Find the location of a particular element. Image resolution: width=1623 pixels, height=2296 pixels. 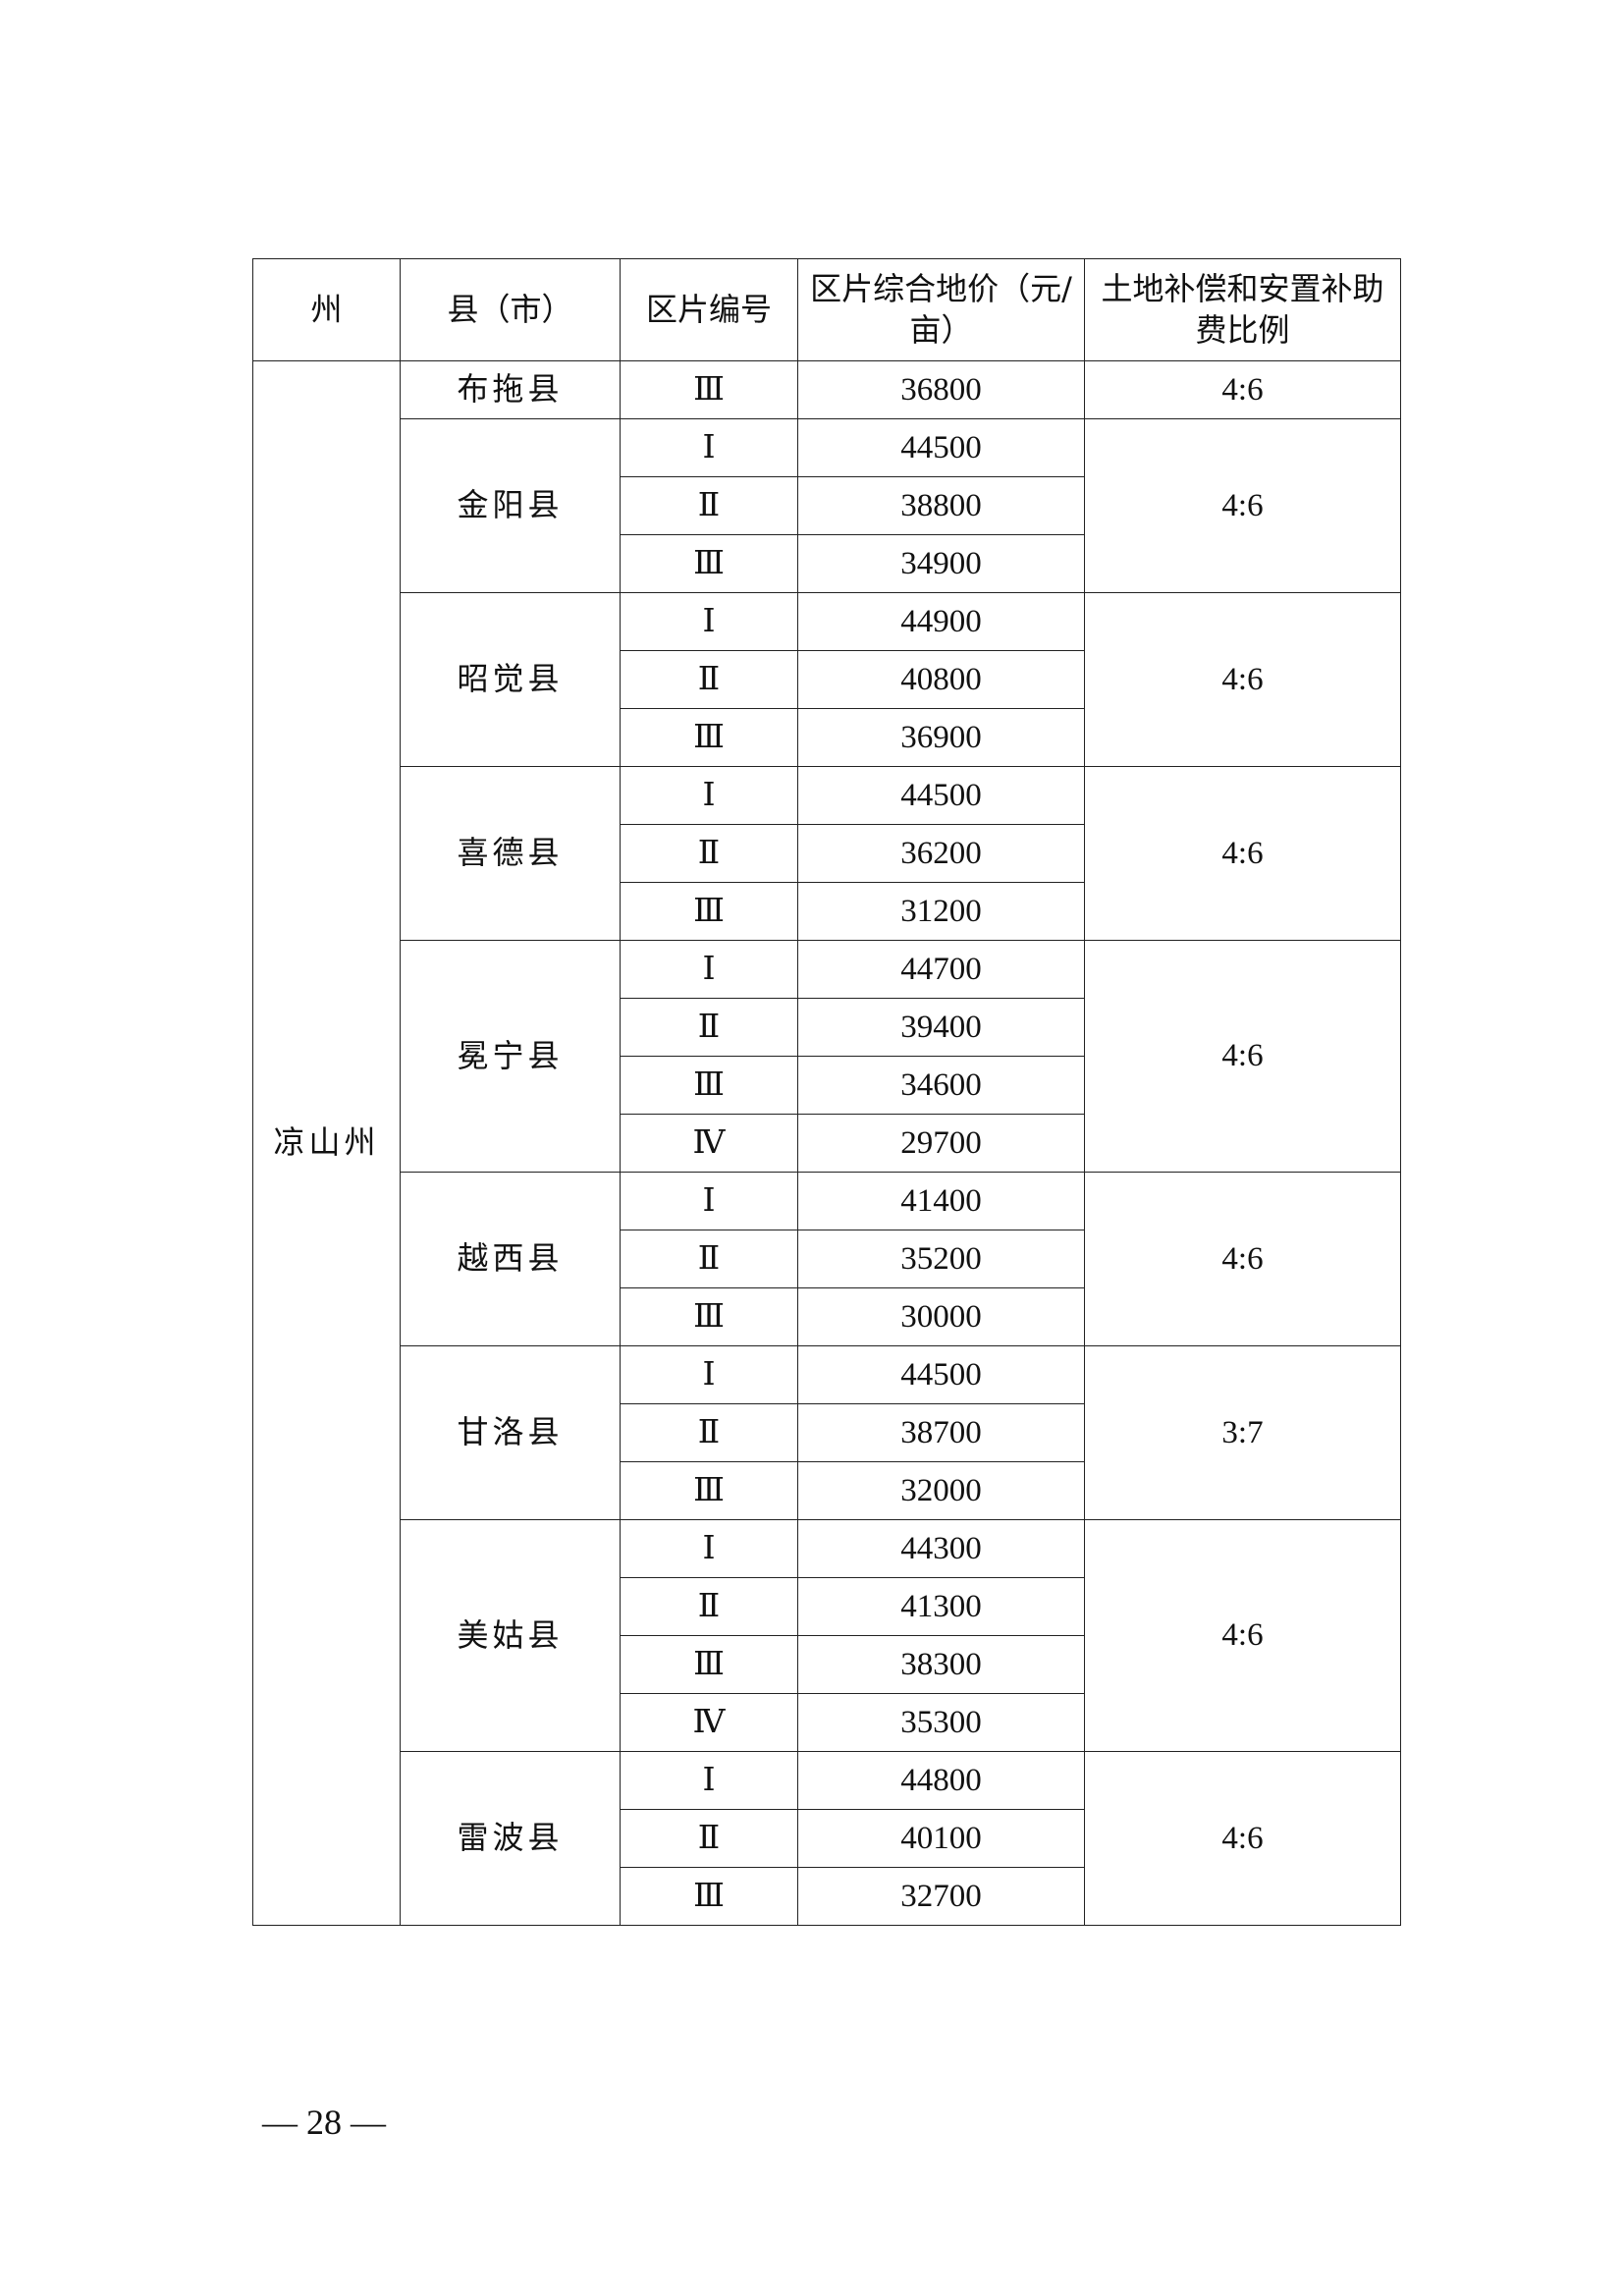

price-cell: 35200 is located at coordinates (941, 1259).